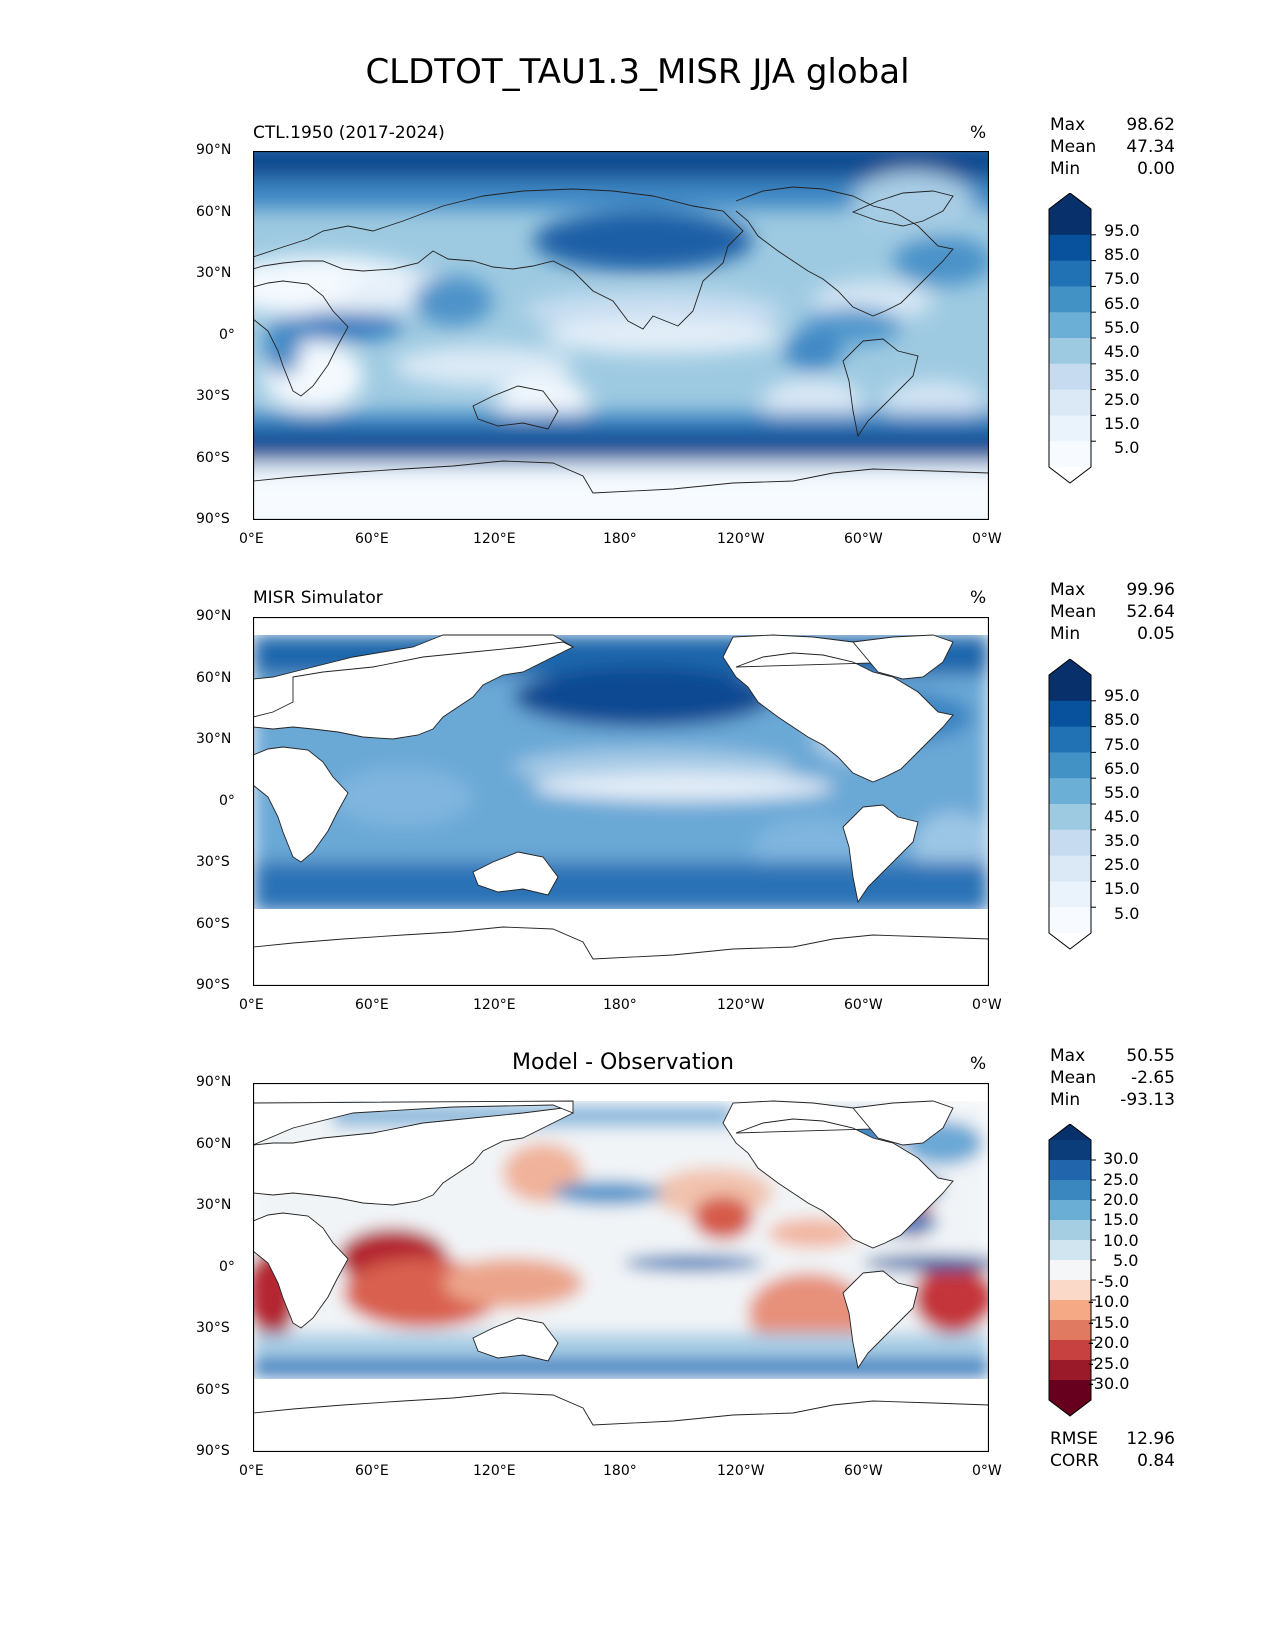  Describe the element at coordinates (318, 598) in the screenshot. I see `panel-2-title: MISR Simulator` at that location.